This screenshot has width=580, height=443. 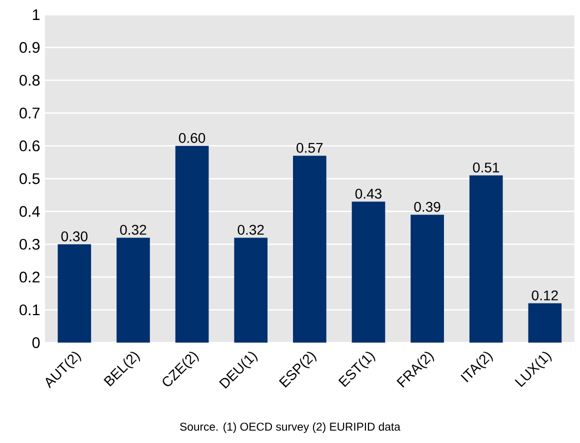 I want to click on y-tick-label: 0.5, so click(x=30, y=178).